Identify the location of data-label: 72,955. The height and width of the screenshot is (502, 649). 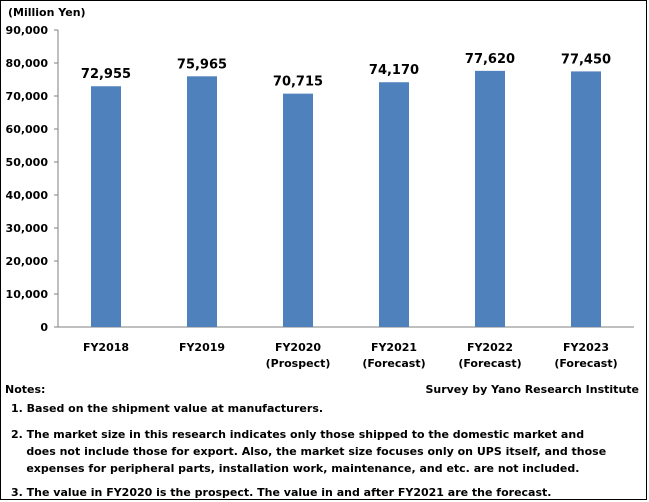
(106, 74).